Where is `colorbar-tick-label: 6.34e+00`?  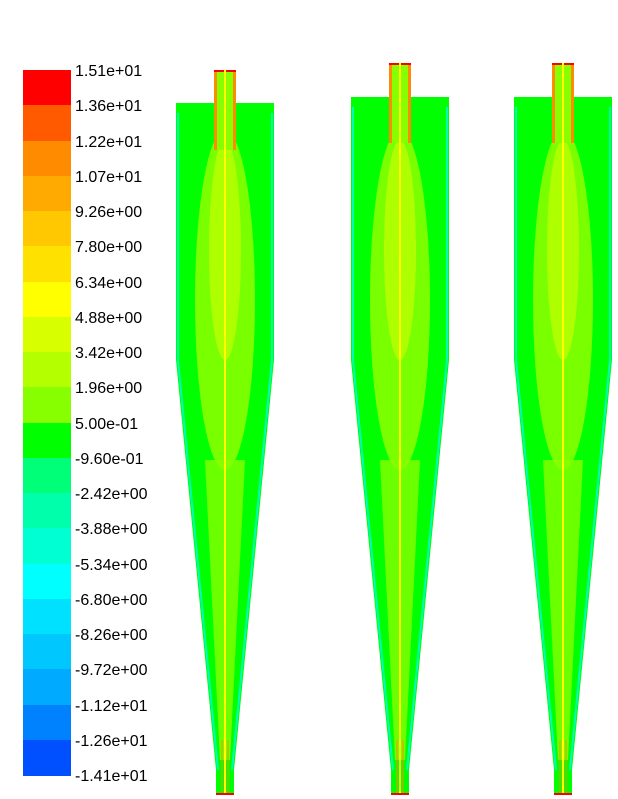 colorbar-tick-label: 6.34e+00 is located at coordinates (109, 283).